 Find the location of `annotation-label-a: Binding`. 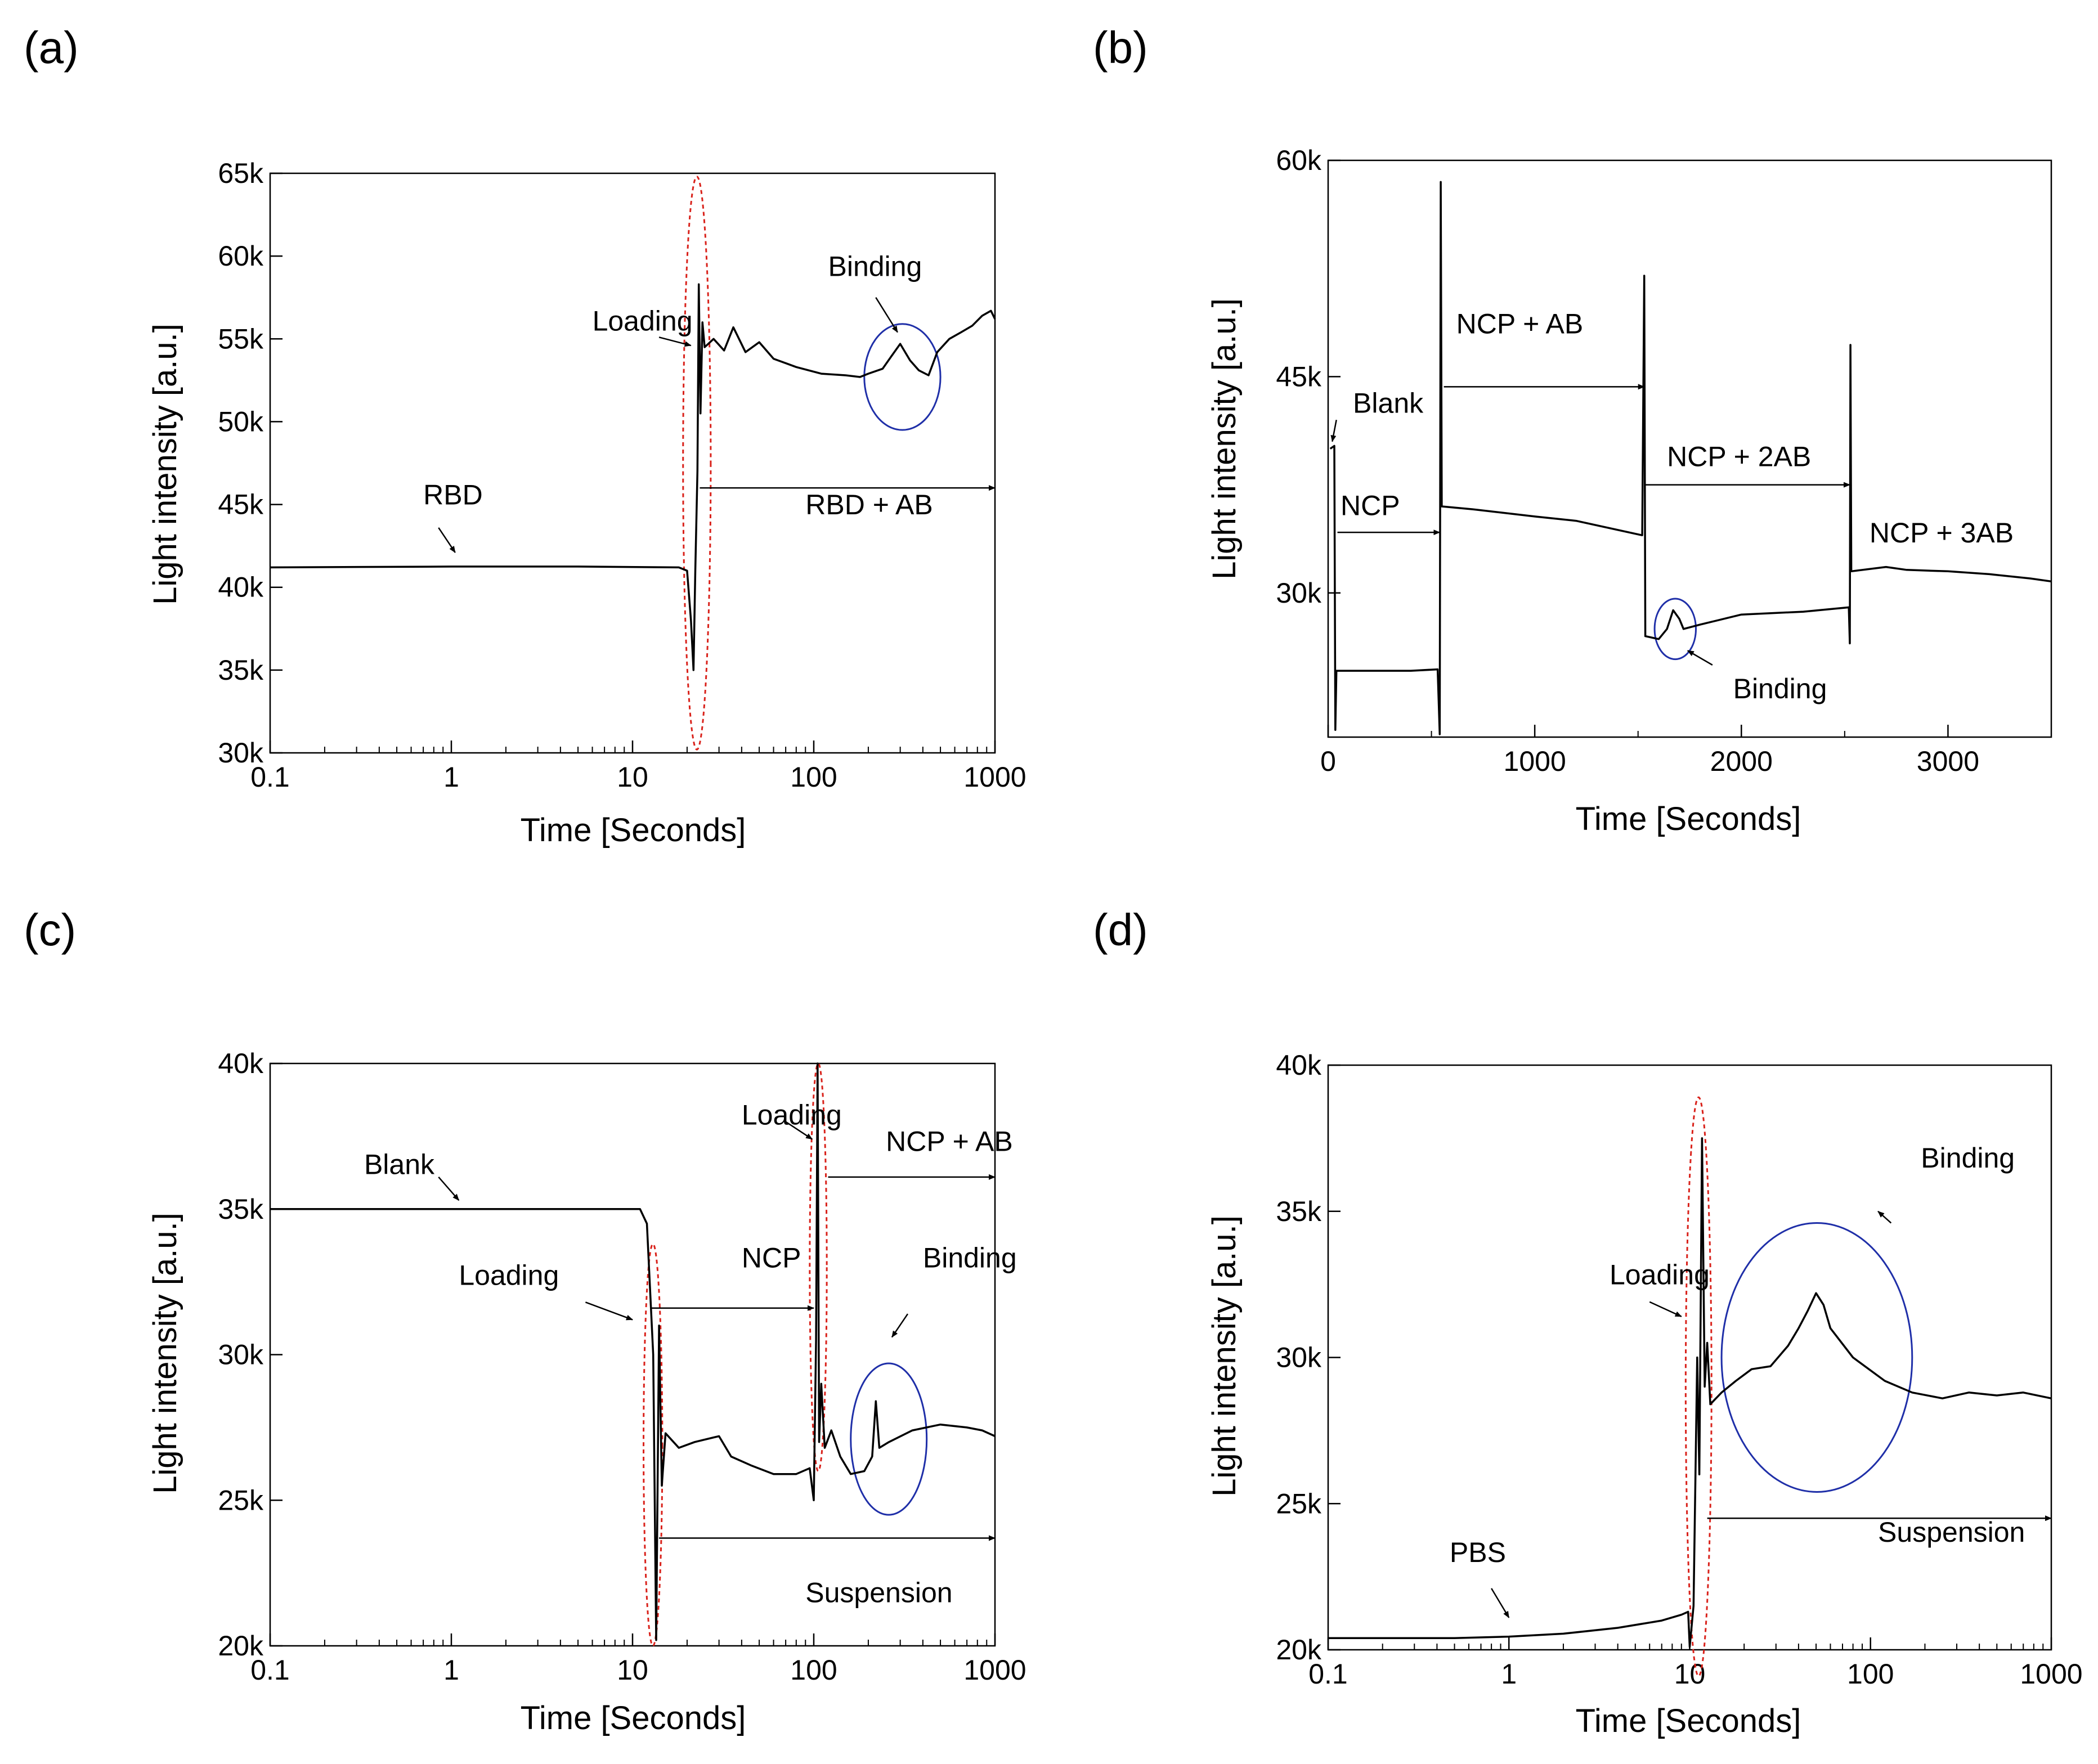

annotation-label-a: Binding is located at coordinates (875, 266).